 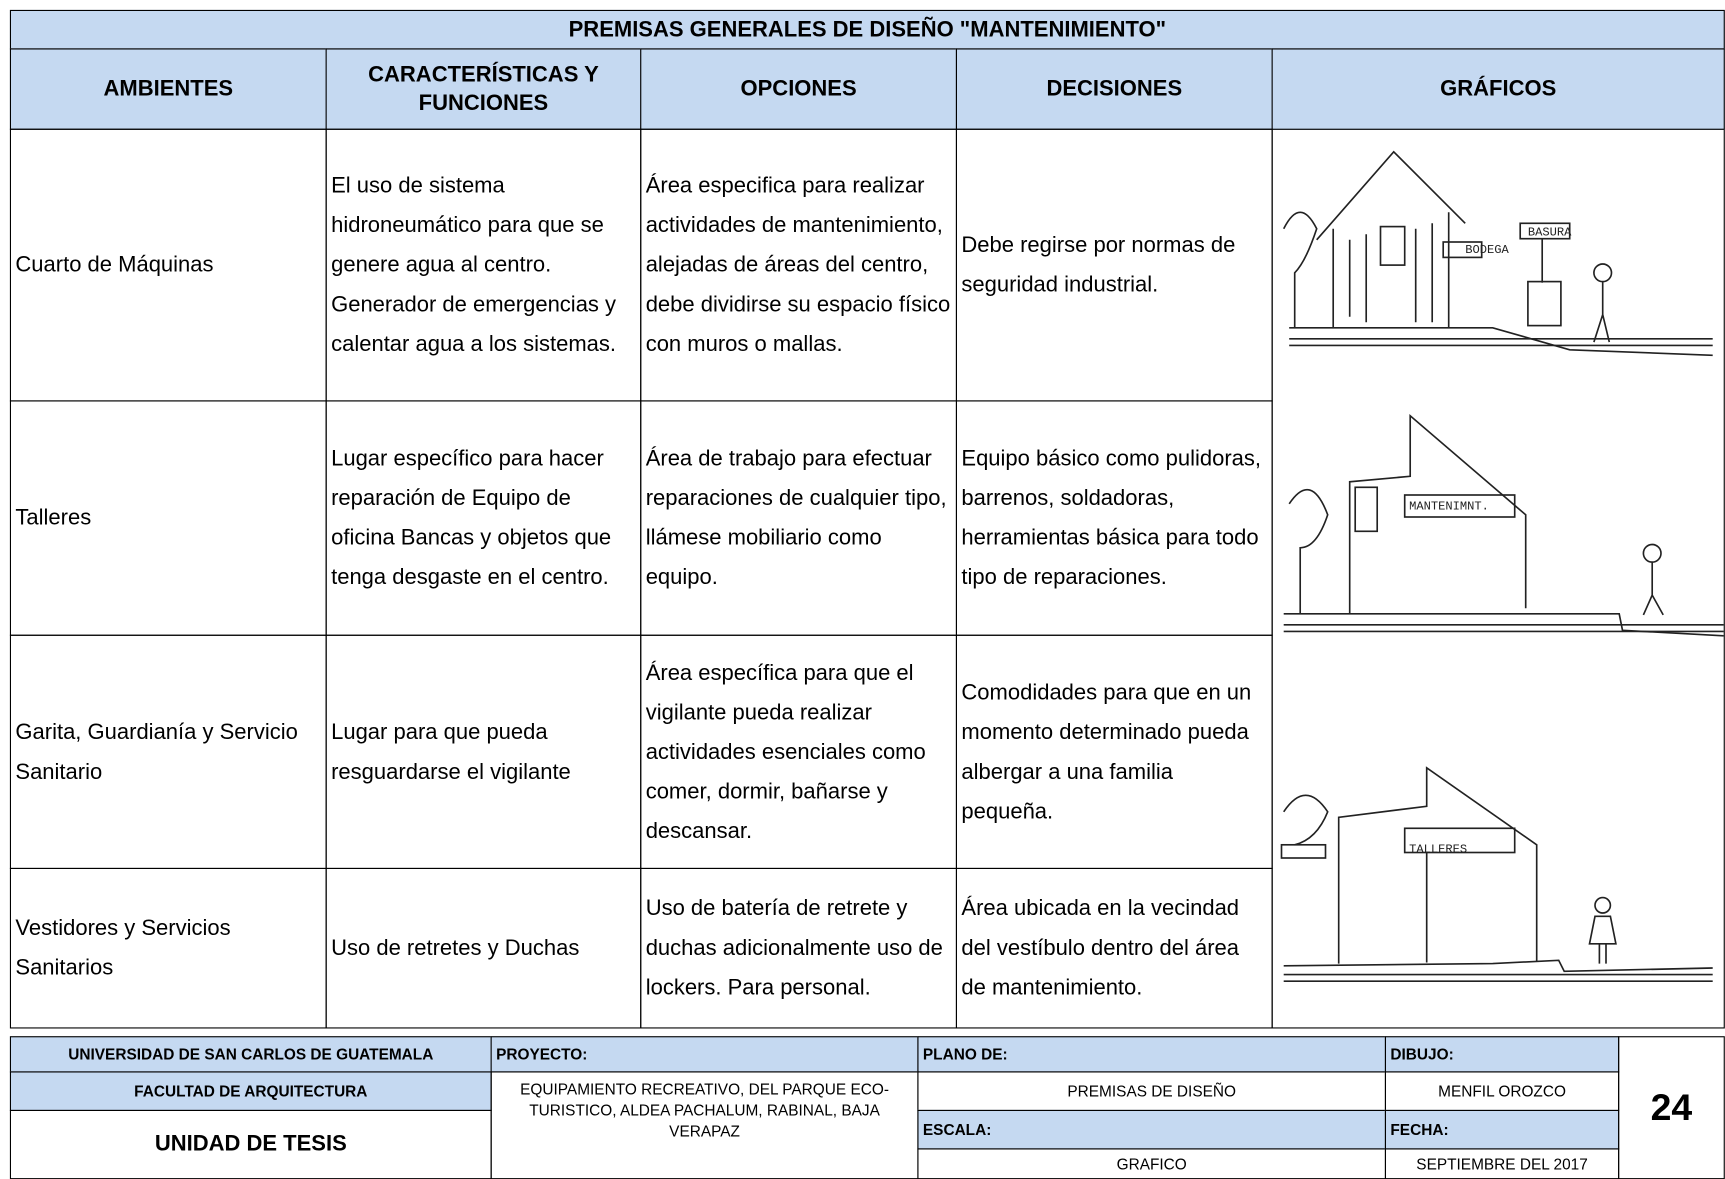 I want to click on label: FECHA:, so click(x=1502, y=1129).